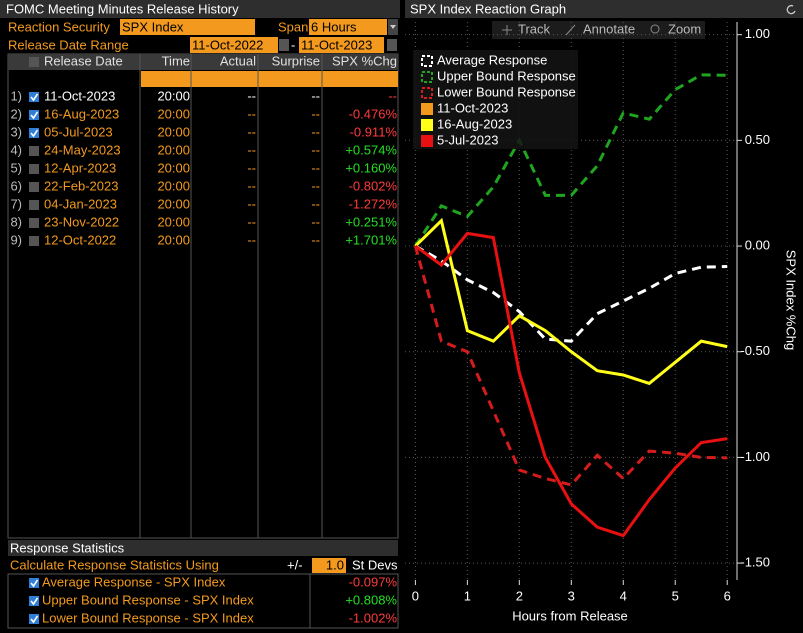 Image resolution: width=803 pixels, height=633 pixels. What do you see at coordinates (82, 149) in the screenshot?
I see `release-date: 24-May-2023` at bounding box center [82, 149].